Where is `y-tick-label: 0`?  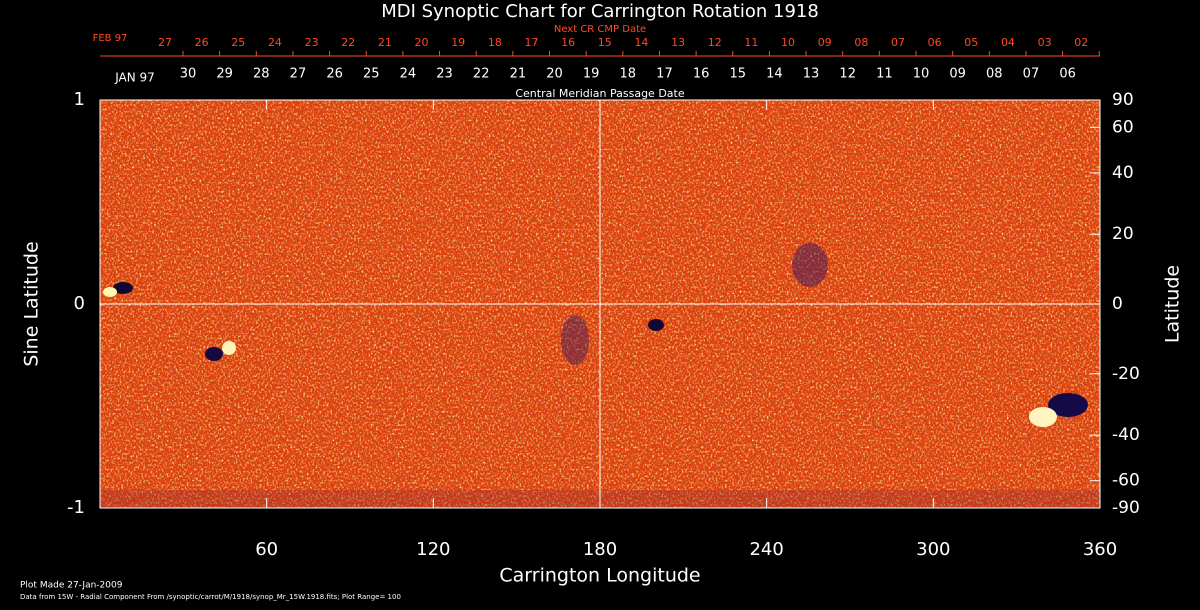 y-tick-label: 0 is located at coordinates (79, 303).